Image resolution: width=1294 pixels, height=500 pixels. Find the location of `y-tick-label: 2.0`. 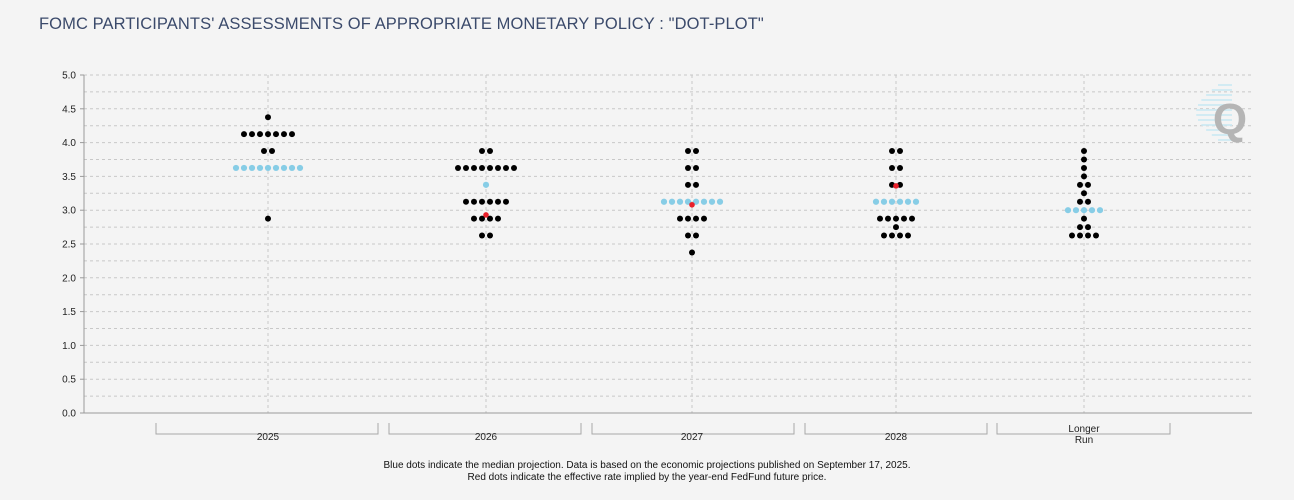

y-tick-label: 2.0 is located at coordinates (69, 278).